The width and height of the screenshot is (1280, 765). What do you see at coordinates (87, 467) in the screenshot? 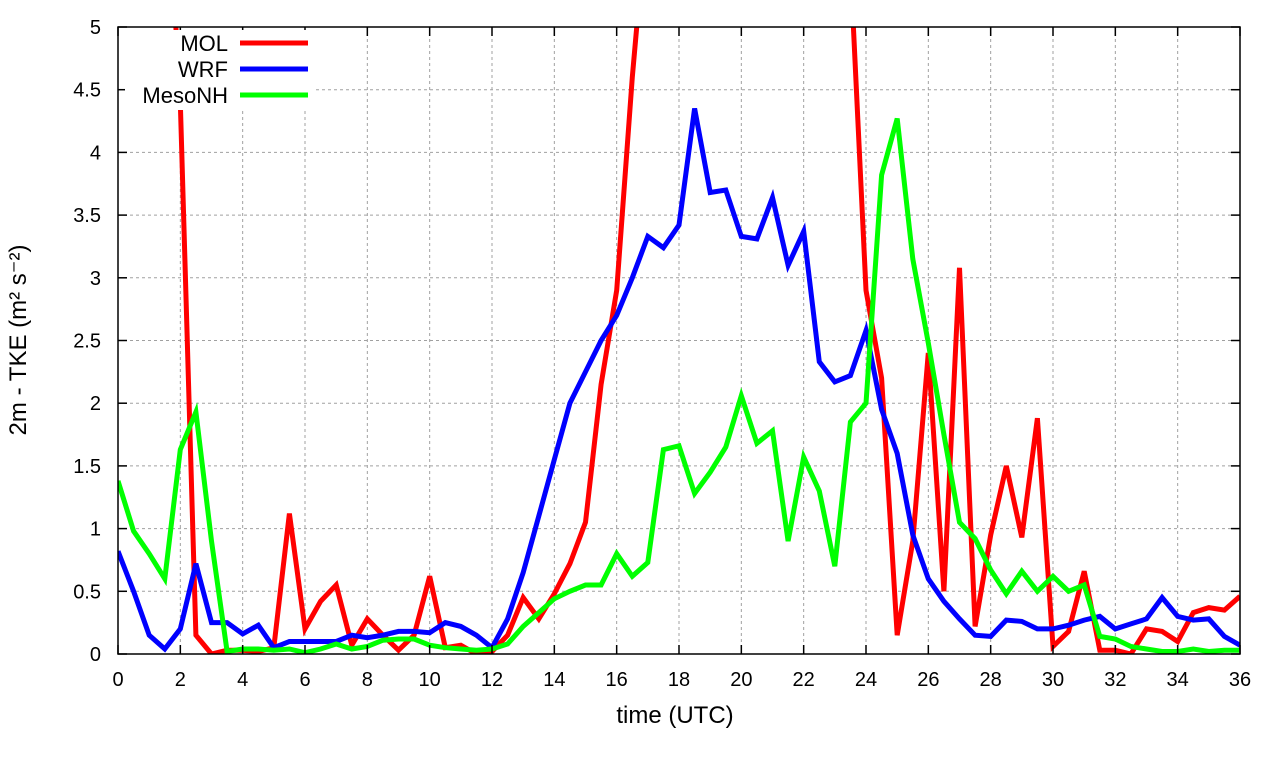
I see `y-tick-label: 1.5` at bounding box center [87, 467].